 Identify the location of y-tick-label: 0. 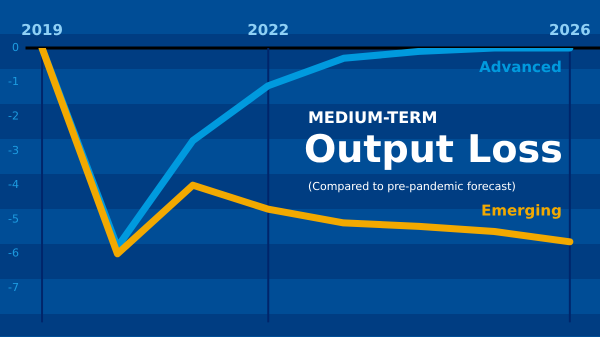
(15, 47).